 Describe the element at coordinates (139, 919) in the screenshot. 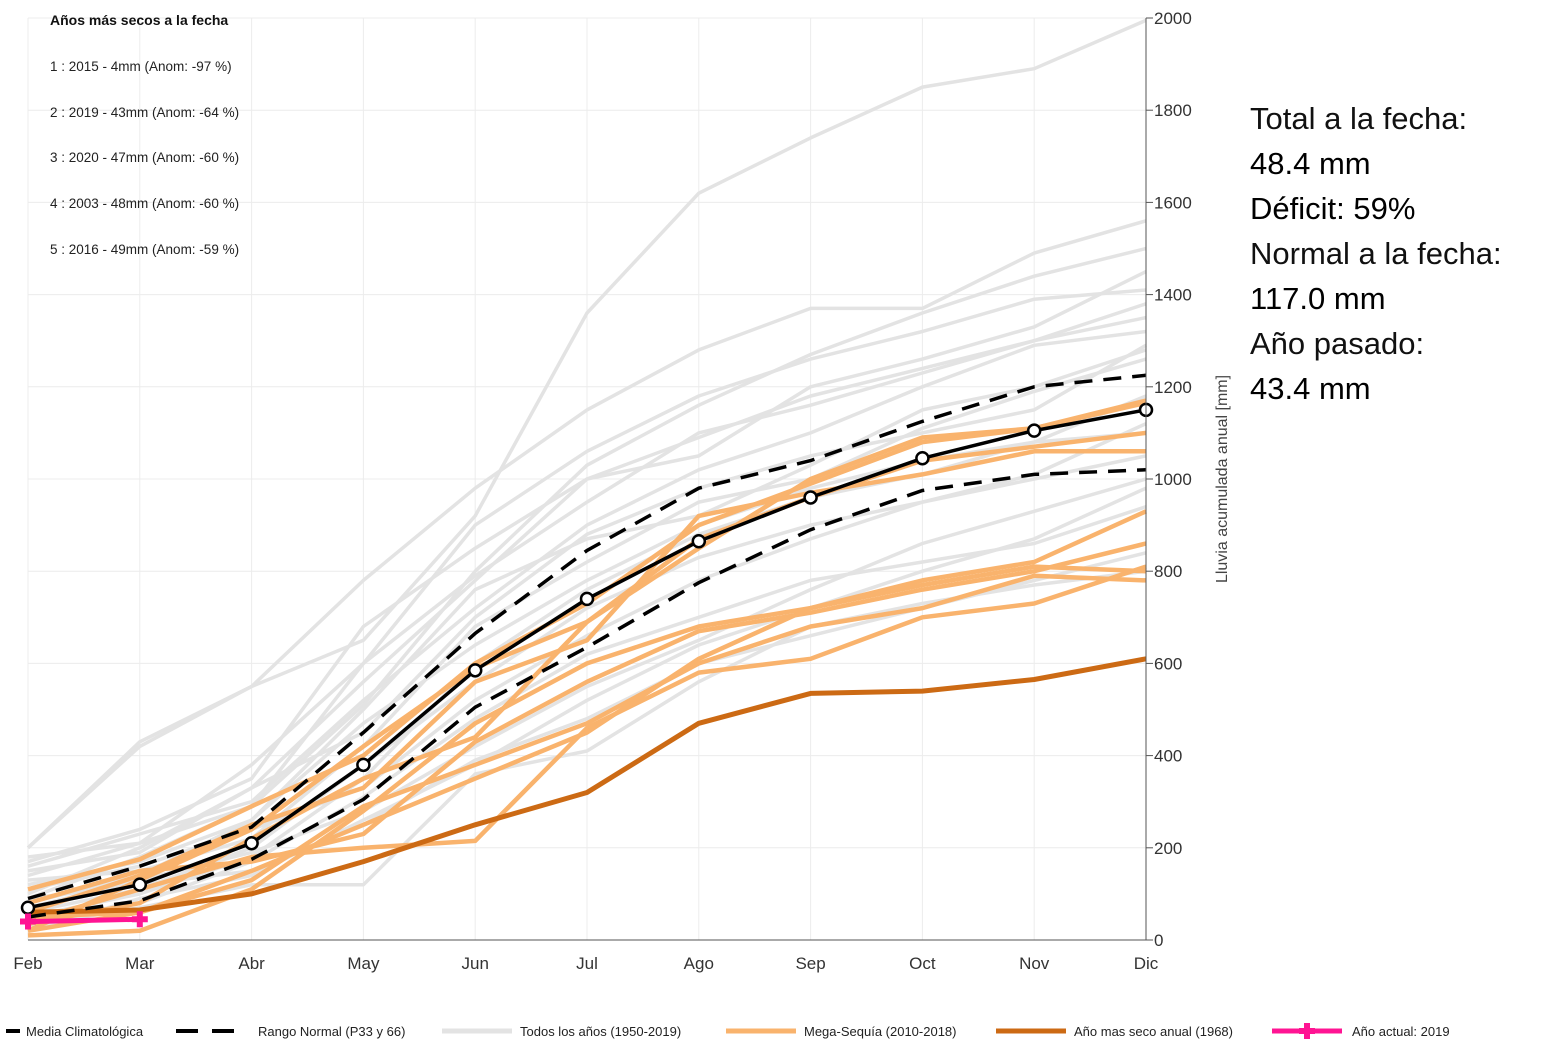

I see `current-year-point-mar` at that location.